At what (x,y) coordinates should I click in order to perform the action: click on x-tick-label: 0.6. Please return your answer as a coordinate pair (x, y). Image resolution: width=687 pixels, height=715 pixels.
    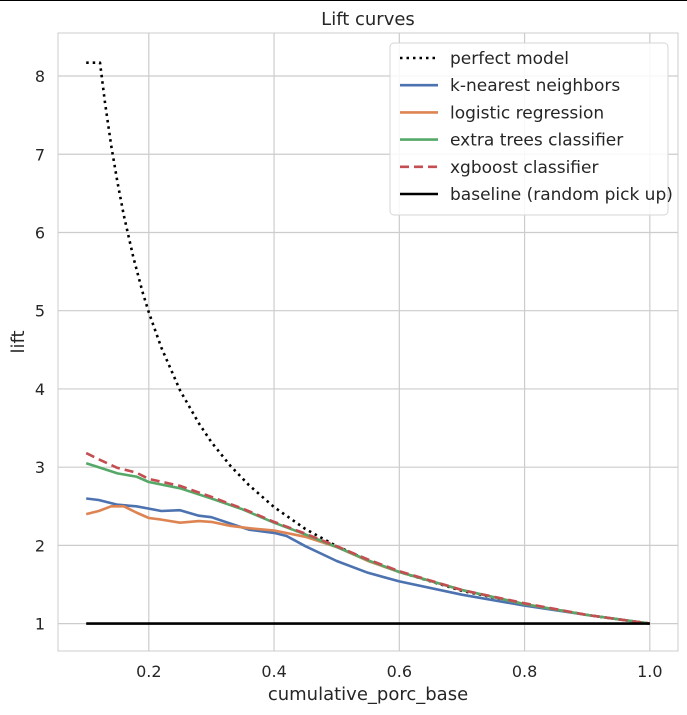
    Looking at the image, I should click on (399, 671).